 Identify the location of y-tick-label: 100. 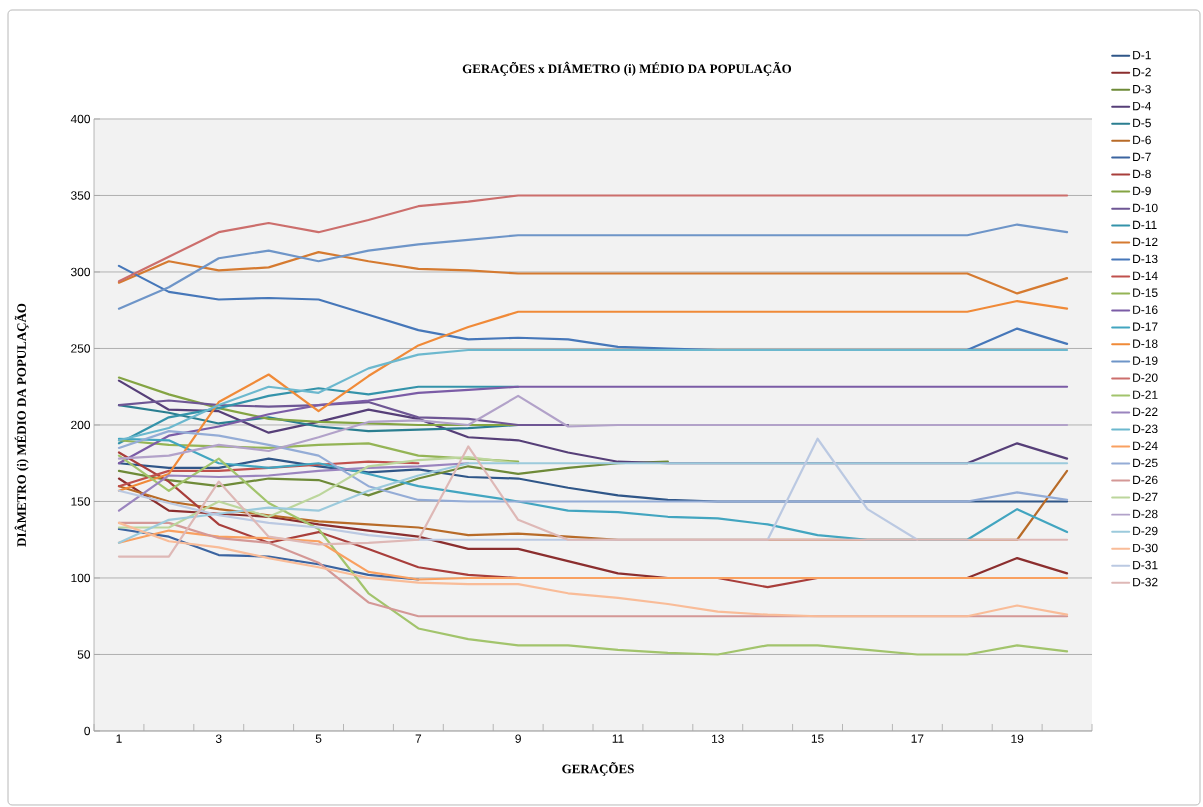
(81, 578).